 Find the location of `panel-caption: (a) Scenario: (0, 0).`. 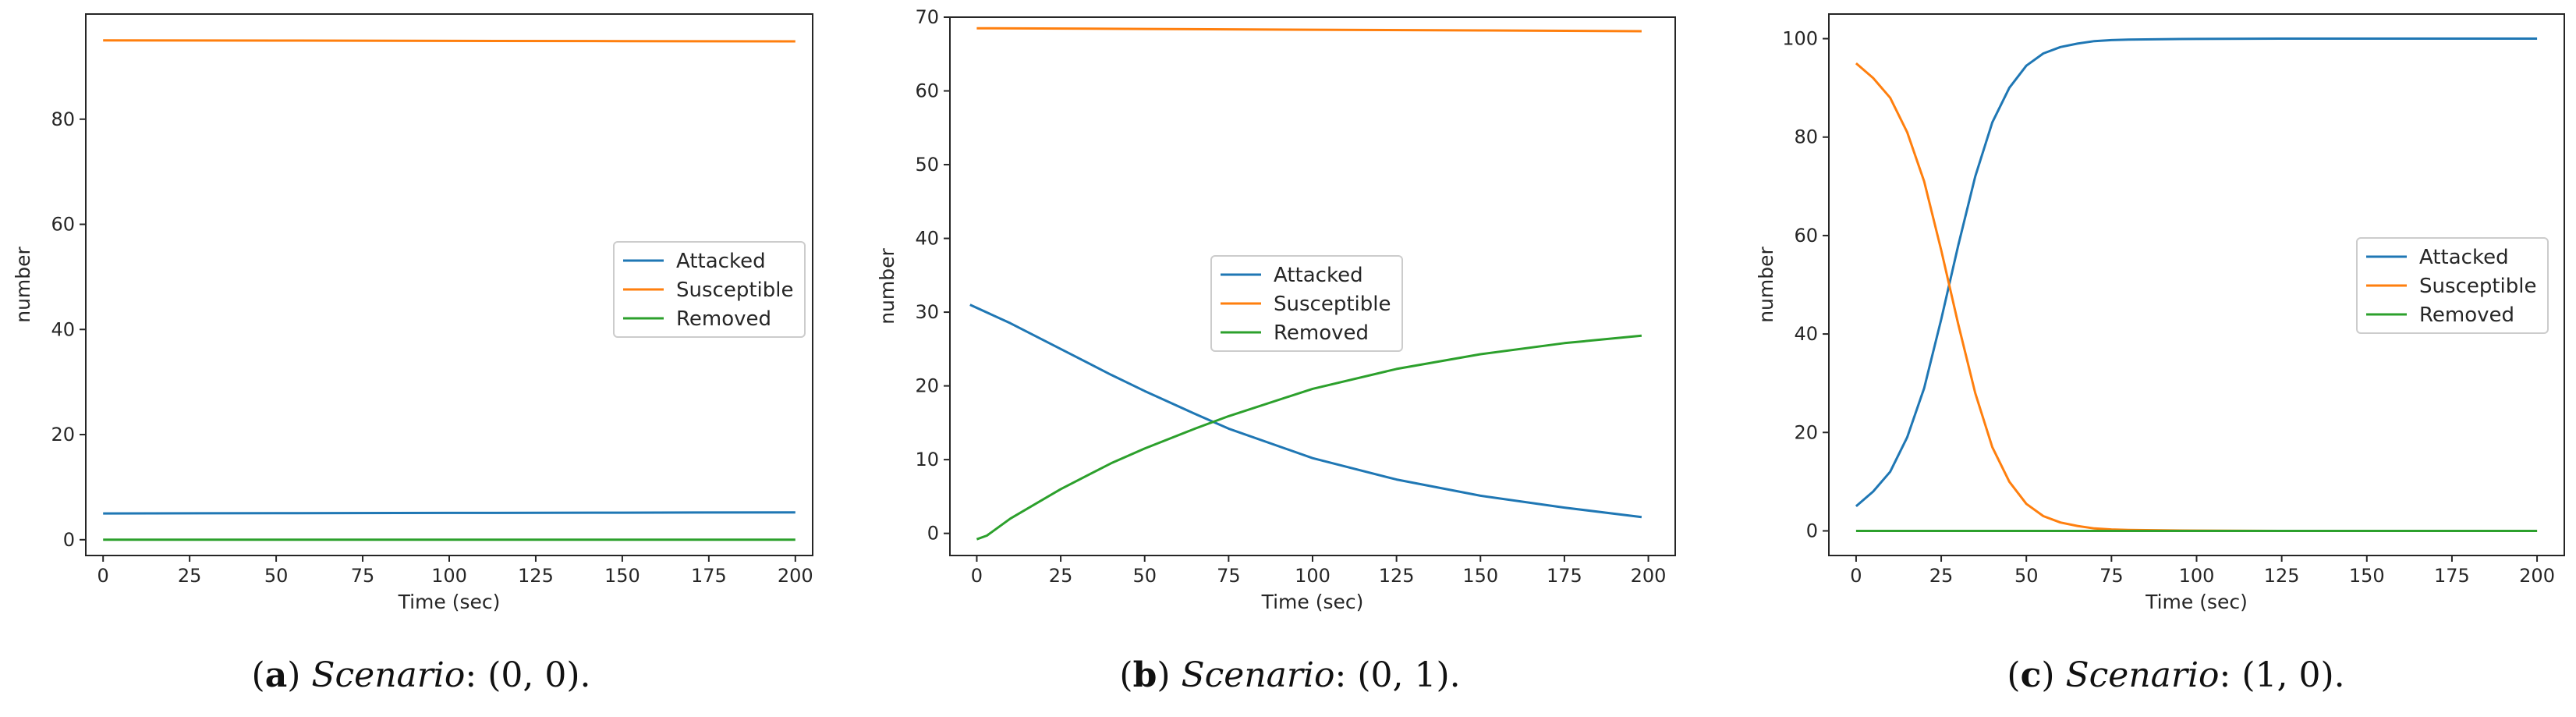

panel-caption: (a) Scenario: (0, 0). is located at coordinates (421, 675).